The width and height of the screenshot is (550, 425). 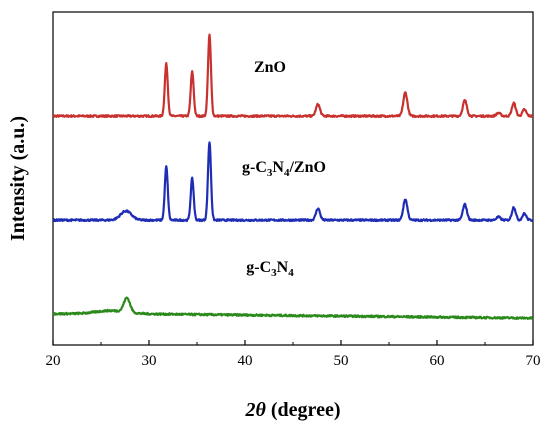 I want to click on label-text: /ZnO, so click(x=306, y=167).